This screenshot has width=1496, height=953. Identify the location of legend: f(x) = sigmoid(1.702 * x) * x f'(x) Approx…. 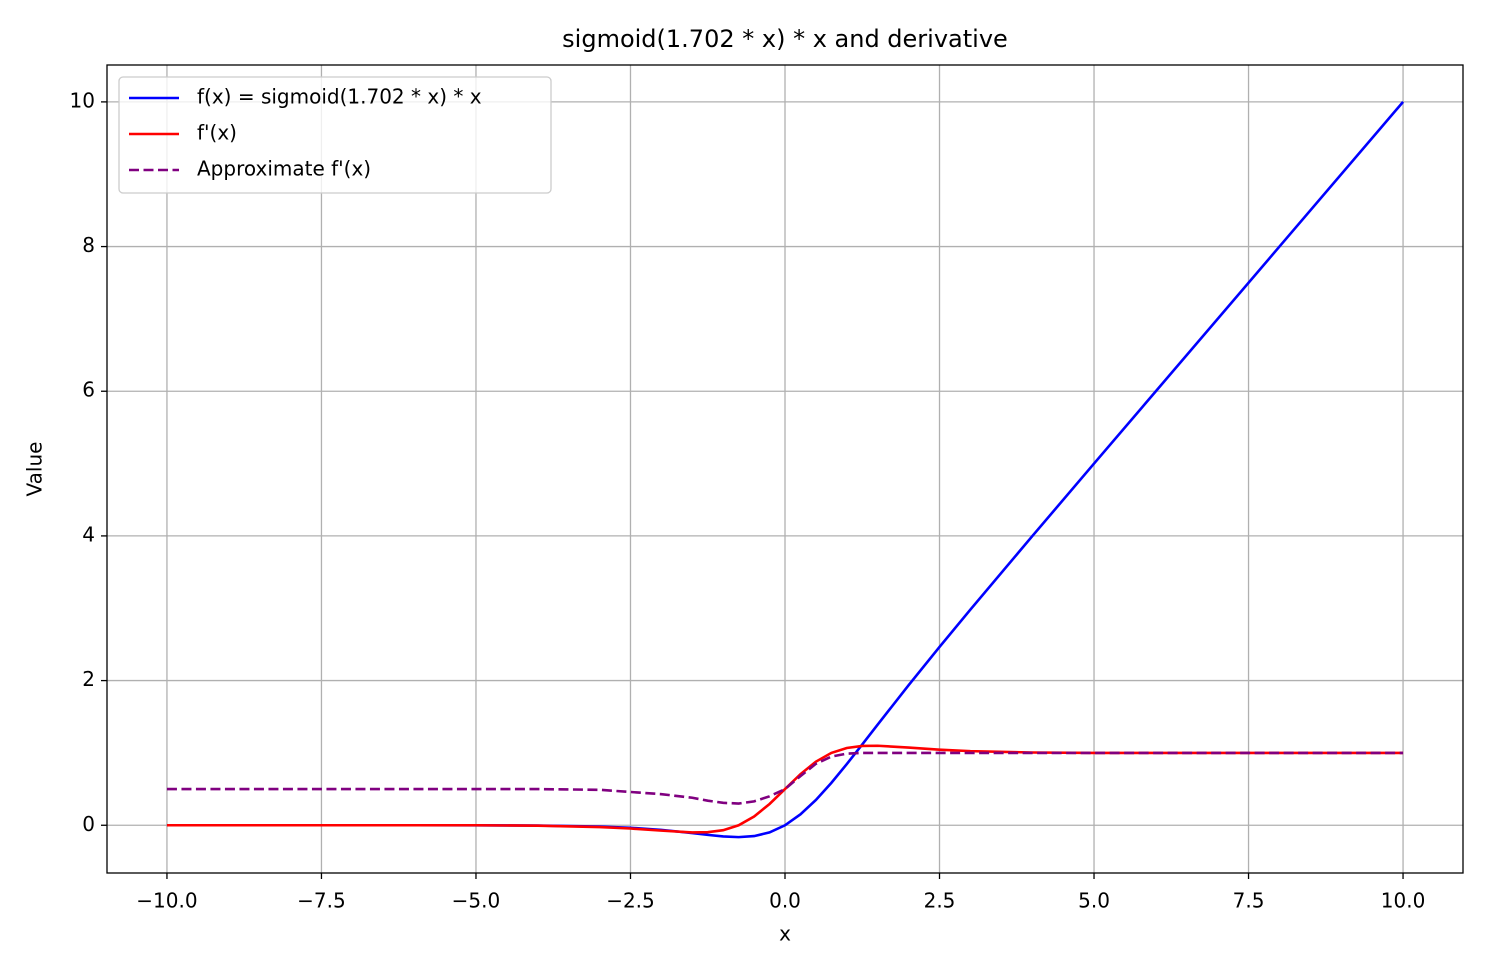
(335, 135).